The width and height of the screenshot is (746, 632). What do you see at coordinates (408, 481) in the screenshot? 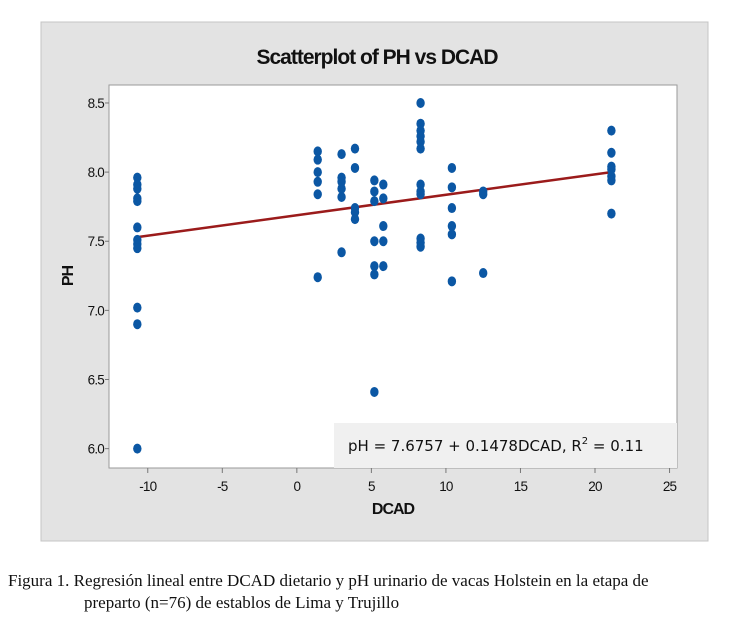
I see `x-axis: -10 -5 0 5 10 15 20 25` at bounding box center [408, 481].